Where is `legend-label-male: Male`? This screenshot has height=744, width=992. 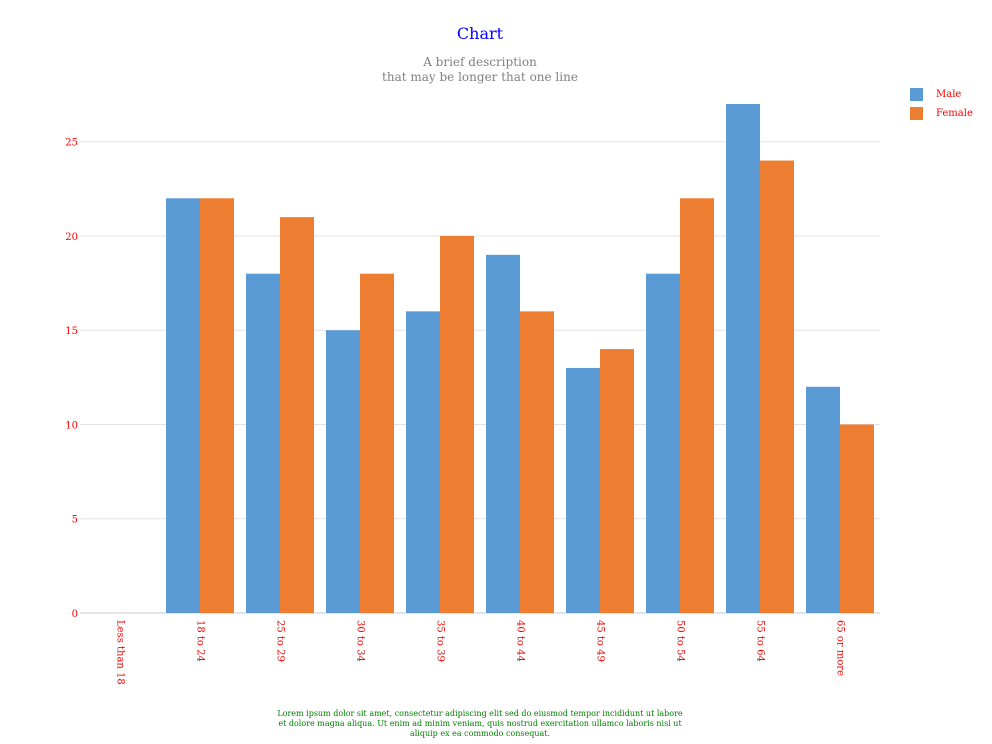
legend-label-male: Male is located at coordinates (949, 94).